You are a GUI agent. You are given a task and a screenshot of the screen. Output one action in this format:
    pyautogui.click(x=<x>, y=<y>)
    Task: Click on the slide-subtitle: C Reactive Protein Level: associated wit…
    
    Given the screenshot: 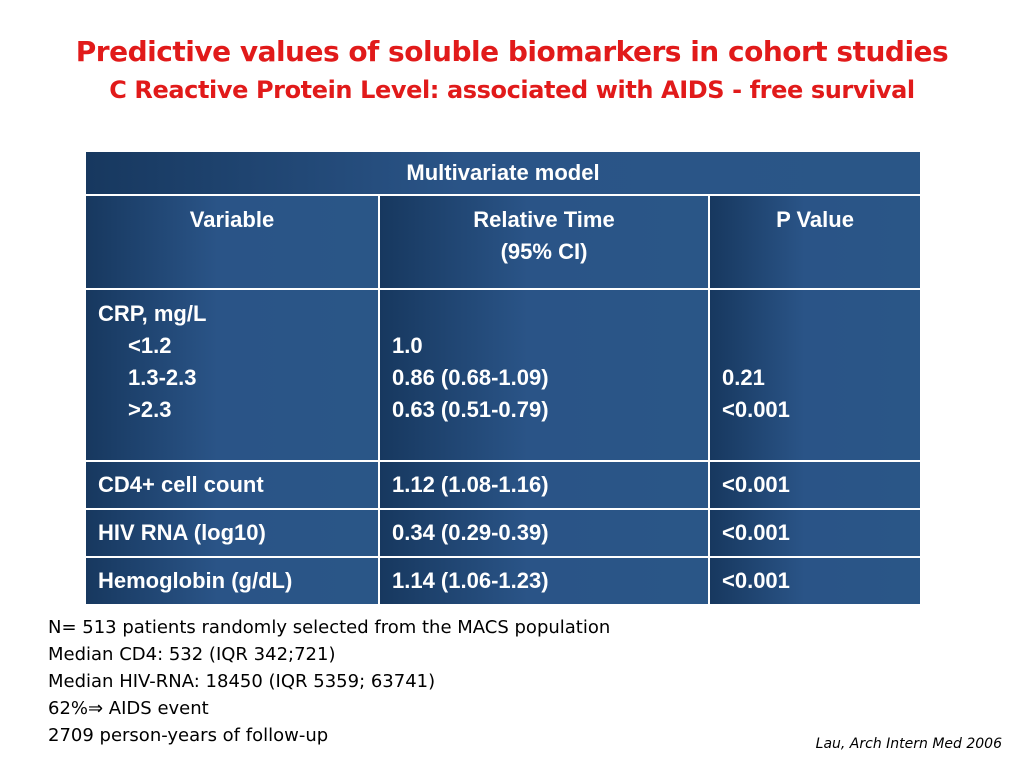 What is the action you would take?
    pyautogui.click(x=512, y=90)
    